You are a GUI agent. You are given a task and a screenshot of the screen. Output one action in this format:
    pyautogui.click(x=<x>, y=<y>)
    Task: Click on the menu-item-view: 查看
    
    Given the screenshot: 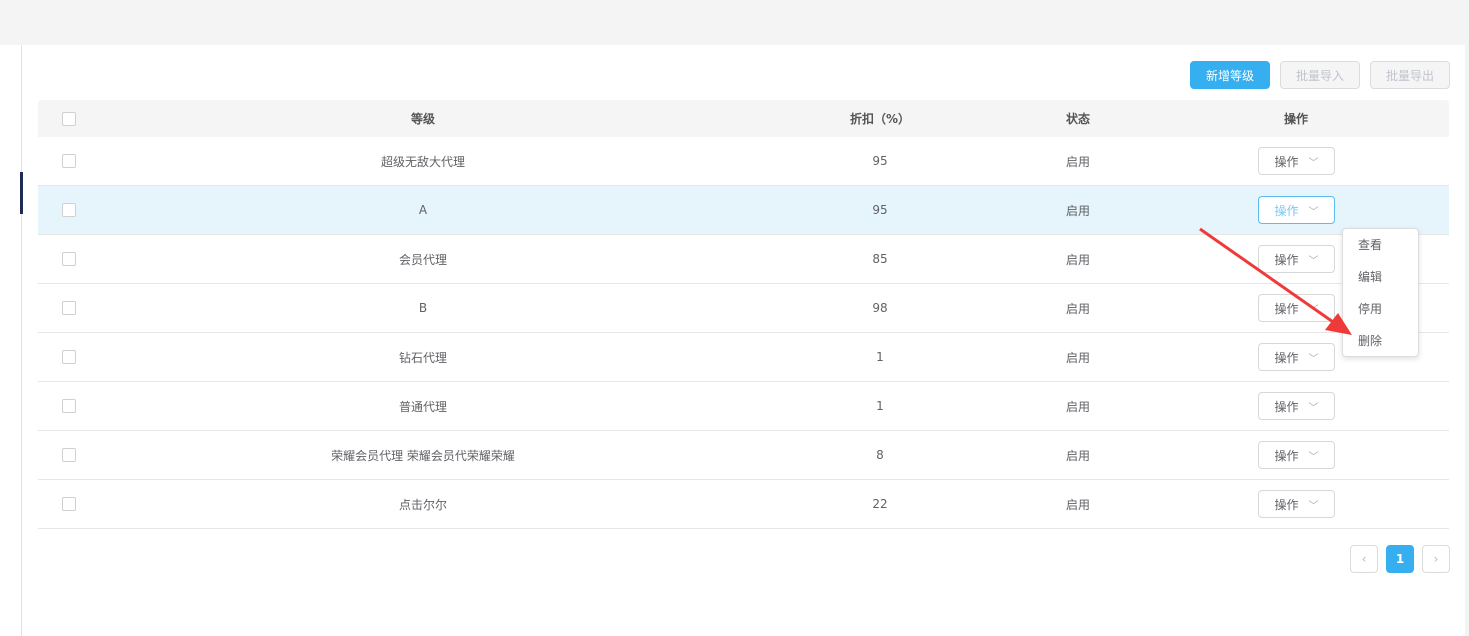 What is the action you would take?
    pyautogui.click(x=1370, y=245)
    